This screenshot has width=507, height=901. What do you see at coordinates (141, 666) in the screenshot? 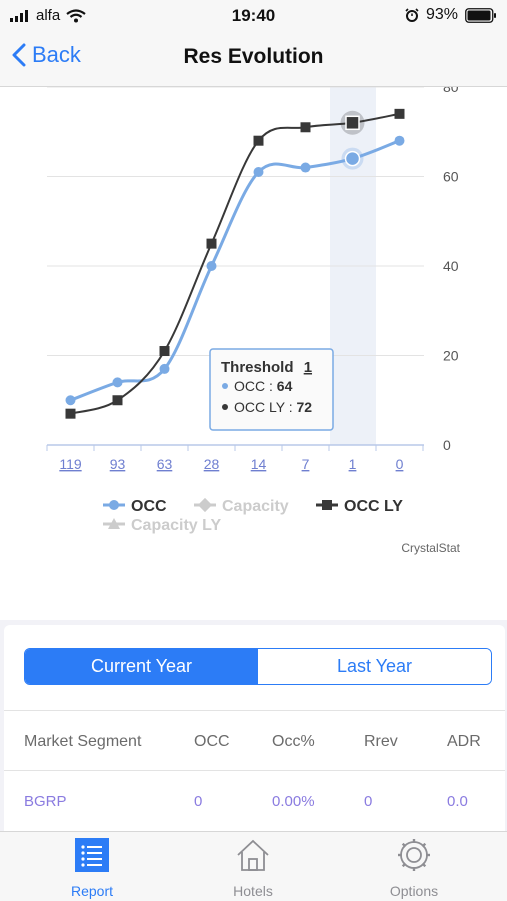
I see `current-year-tab: Current Year` at bounding box center [141, 666].